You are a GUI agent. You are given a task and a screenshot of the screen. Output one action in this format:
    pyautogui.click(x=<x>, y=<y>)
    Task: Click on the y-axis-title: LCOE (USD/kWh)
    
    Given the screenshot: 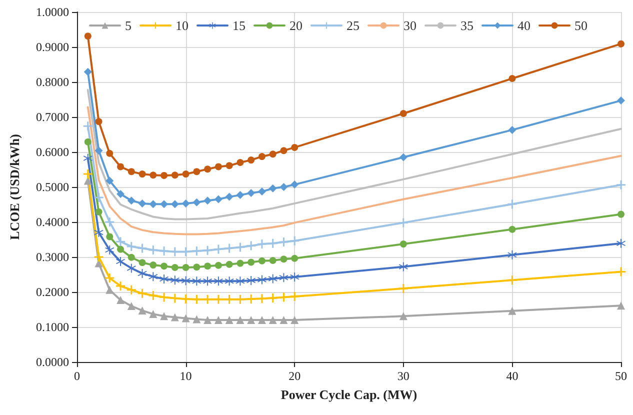 What is the action you would take?
    pyautogui.click(x=14, y=187)
    